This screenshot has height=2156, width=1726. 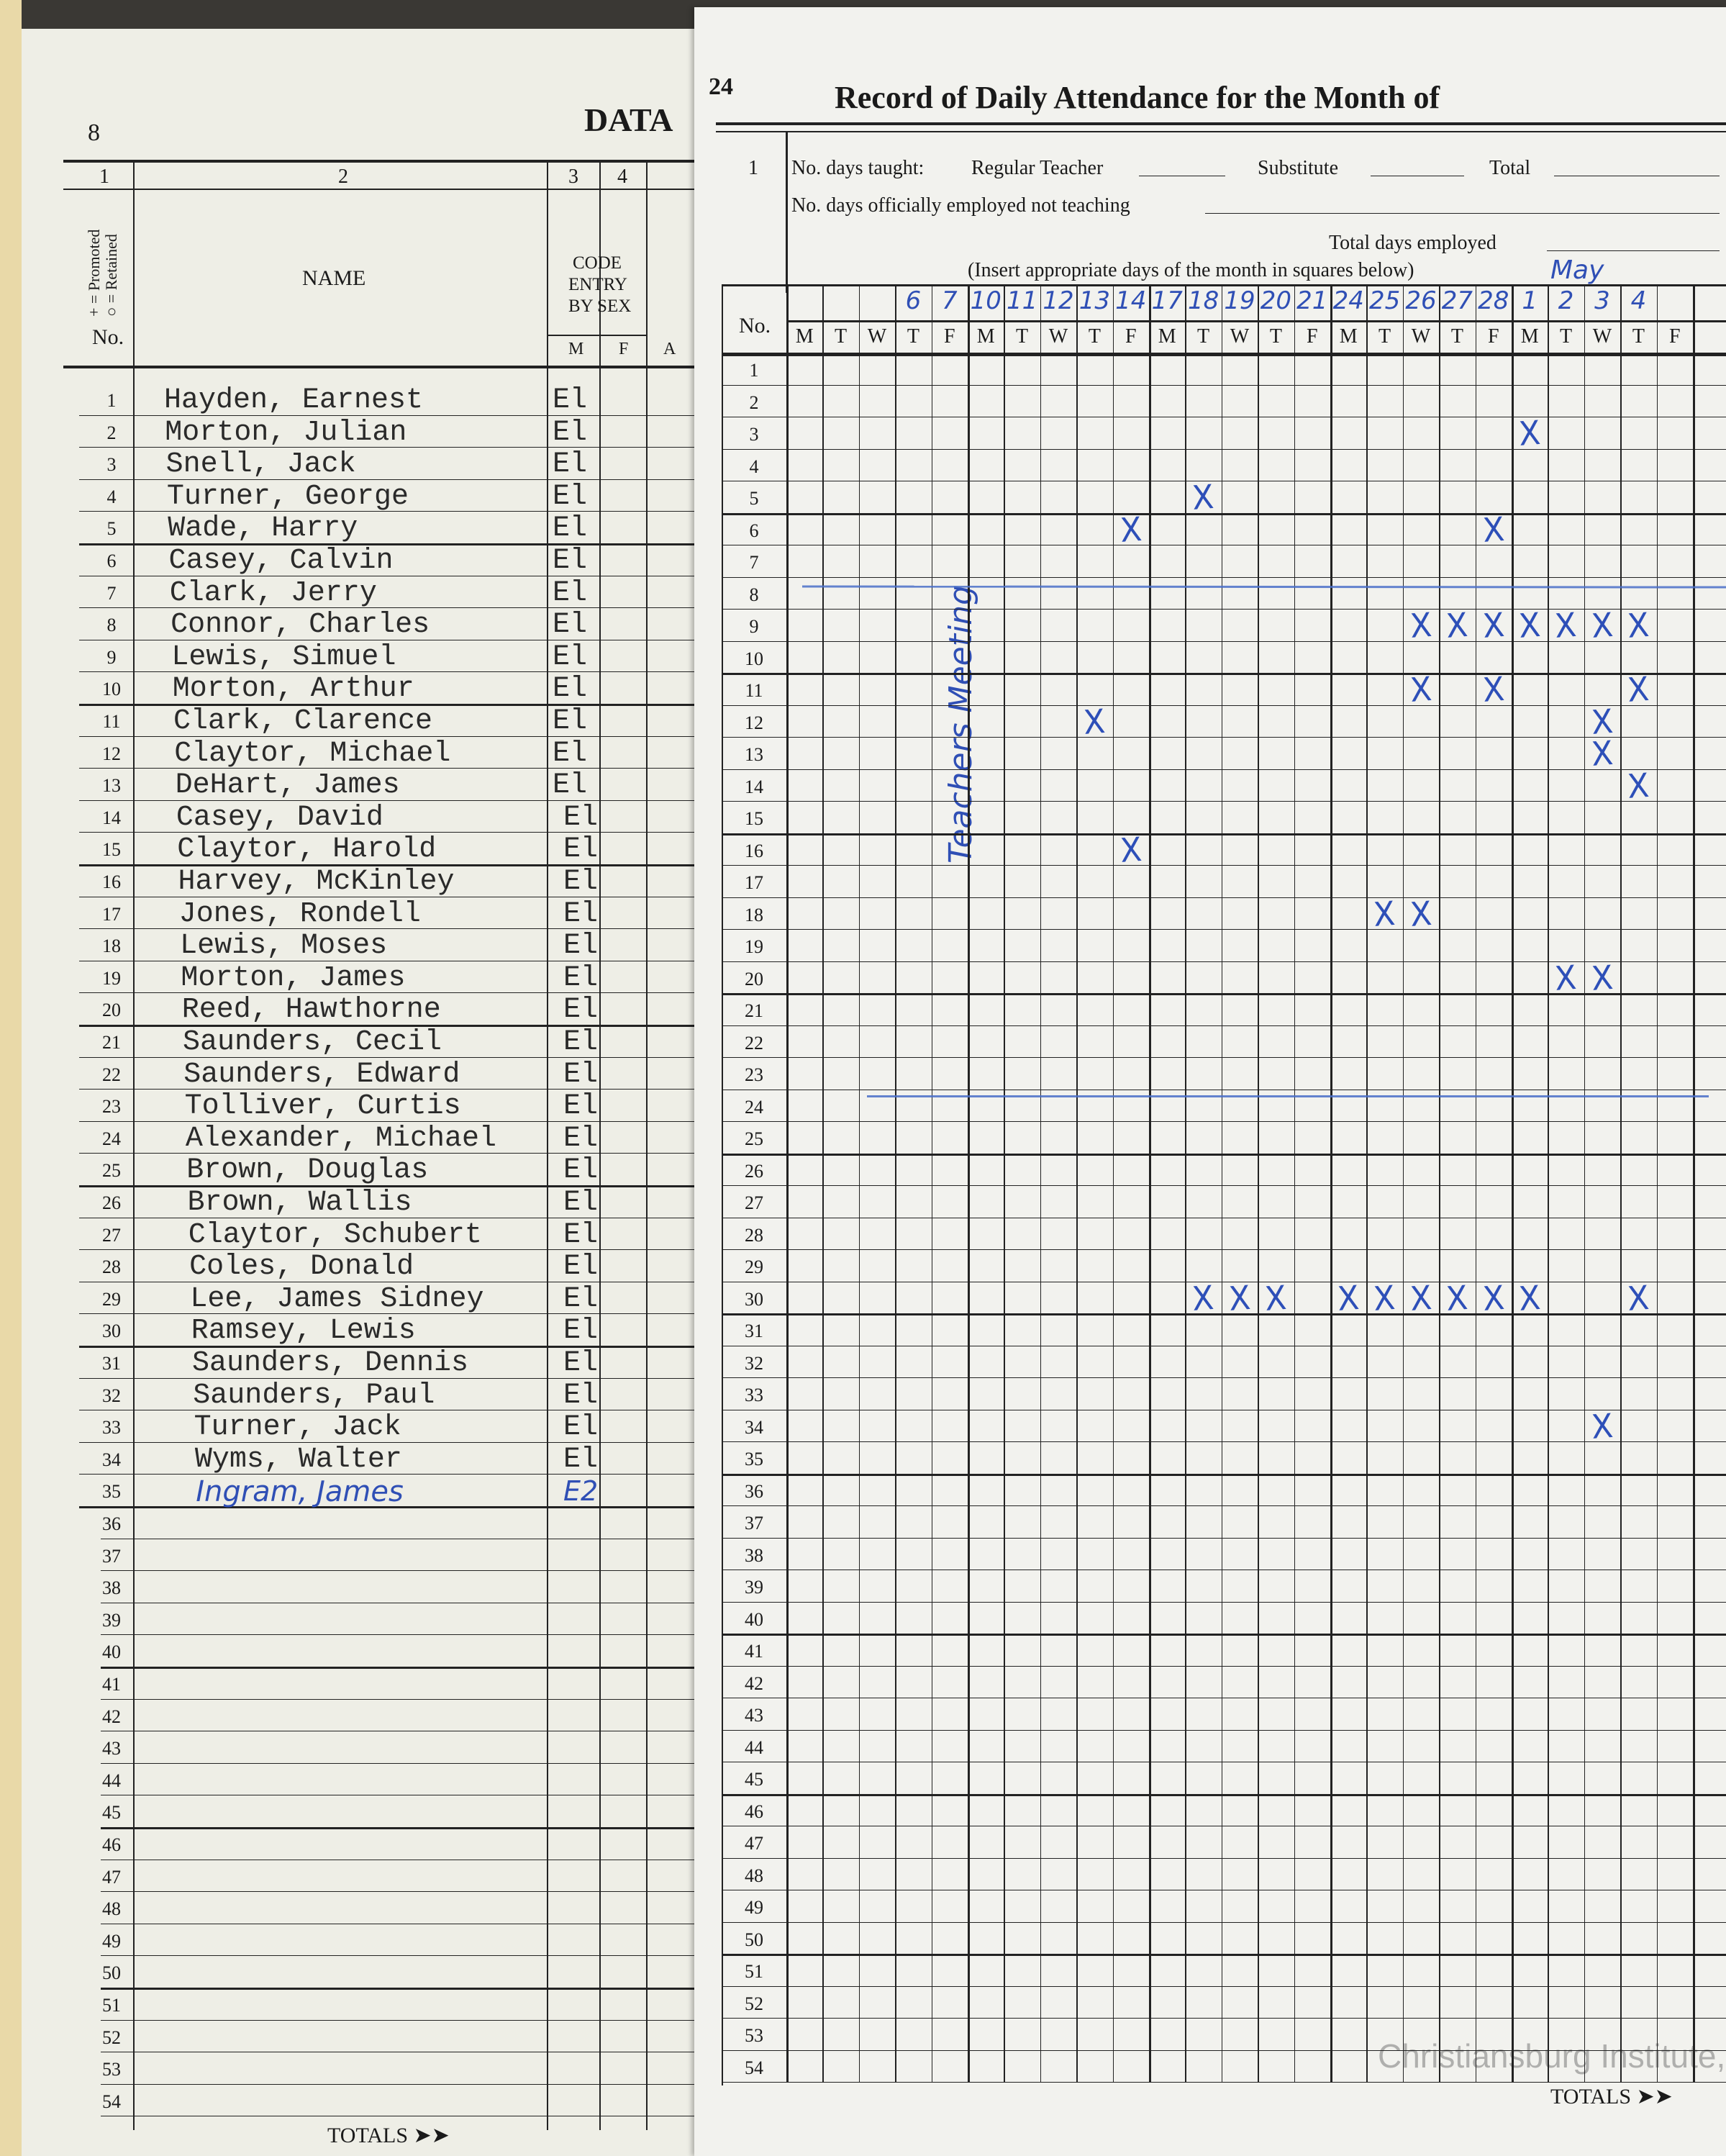 What do you see at coordinates (301, 625) in the screenshot?
I see `student-name: Connor, Charles` at bounding box center [301, 625].